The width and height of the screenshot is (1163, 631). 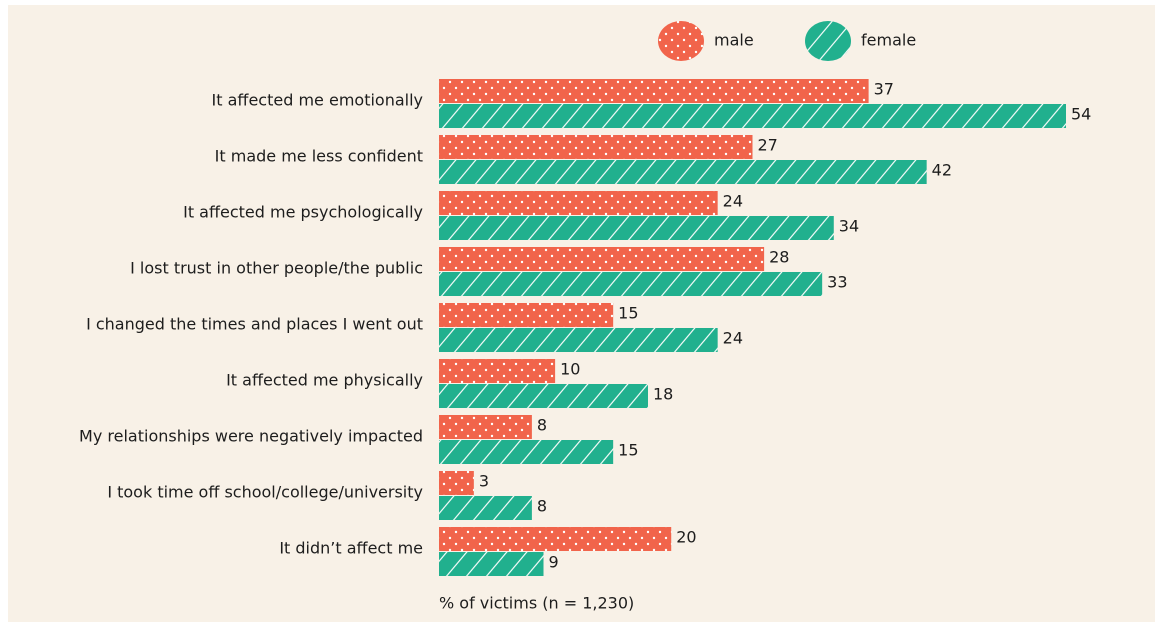 I want to click on category-label: It made me less confident, so click(x=319, y=156).